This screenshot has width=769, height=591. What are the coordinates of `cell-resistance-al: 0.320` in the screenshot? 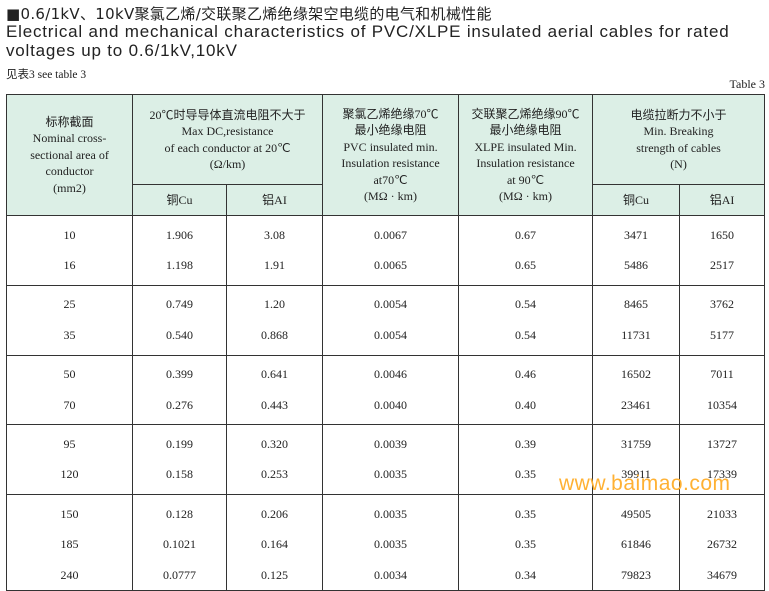 It's located at (274, 442).